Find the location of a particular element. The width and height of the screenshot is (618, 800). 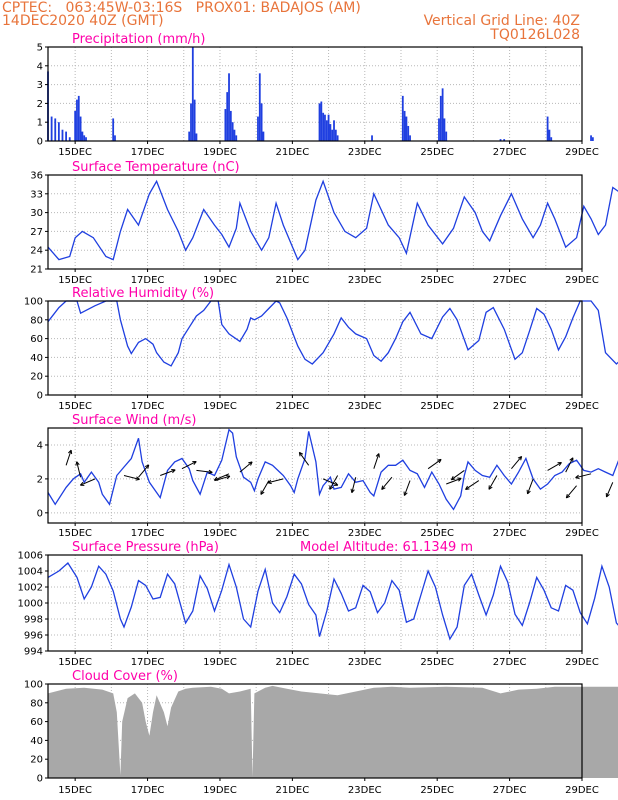

y-tick-label: 60 is located at coordinates (36, 722).